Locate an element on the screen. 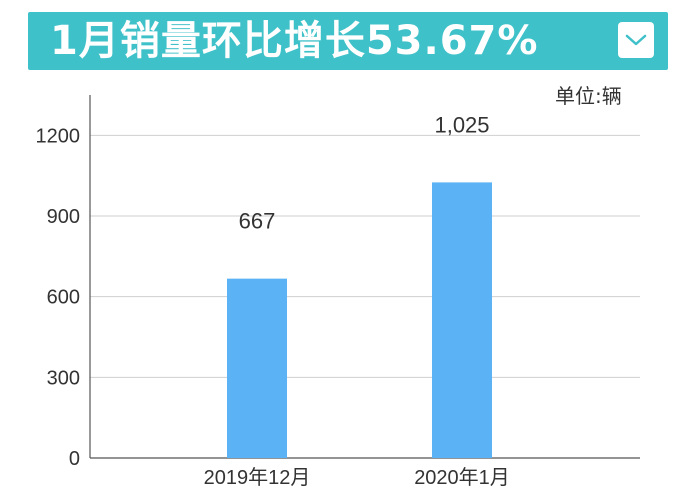  x-tick-label: 2019年12月 is located at coordinates (257, 477).